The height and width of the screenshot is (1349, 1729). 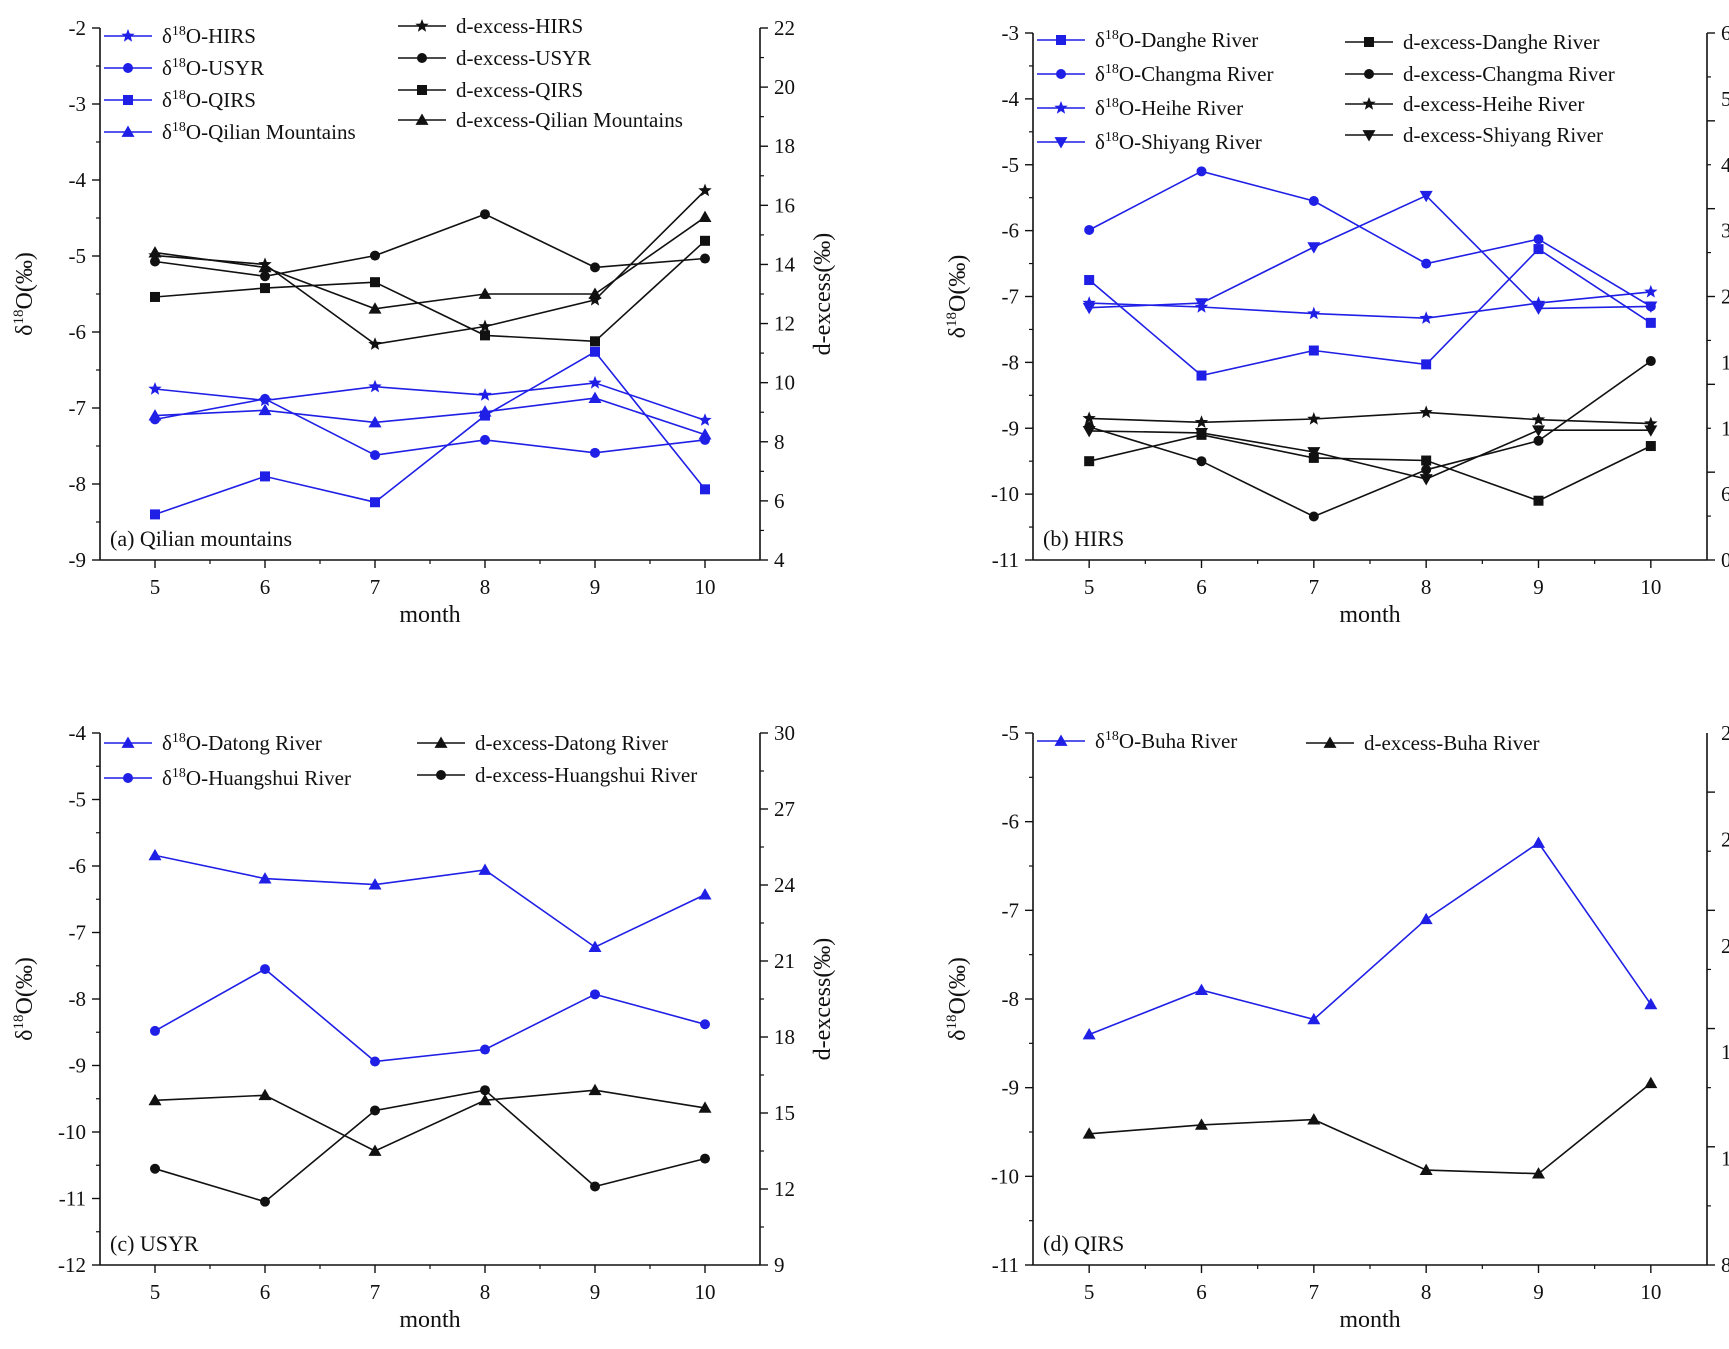 What do you see at coordinates (1725, 1265) in the screenshot?
I see `y2-tick-label: 8` at bounding box center [1725, 1265].